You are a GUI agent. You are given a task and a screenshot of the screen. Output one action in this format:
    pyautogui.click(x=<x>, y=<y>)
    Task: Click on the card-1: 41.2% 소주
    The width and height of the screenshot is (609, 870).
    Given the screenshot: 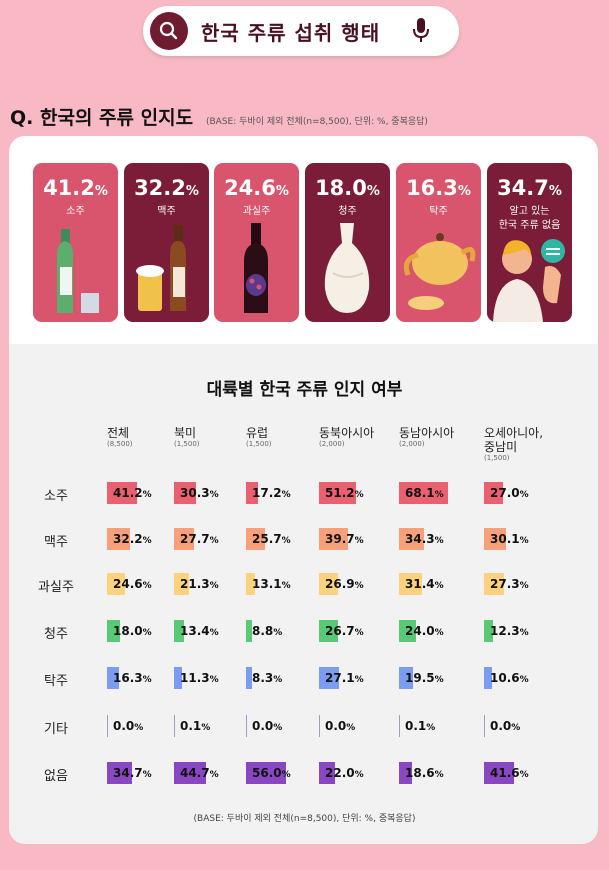 What is the action you would take?
    pyautogui.click(x=75, y=242)
    